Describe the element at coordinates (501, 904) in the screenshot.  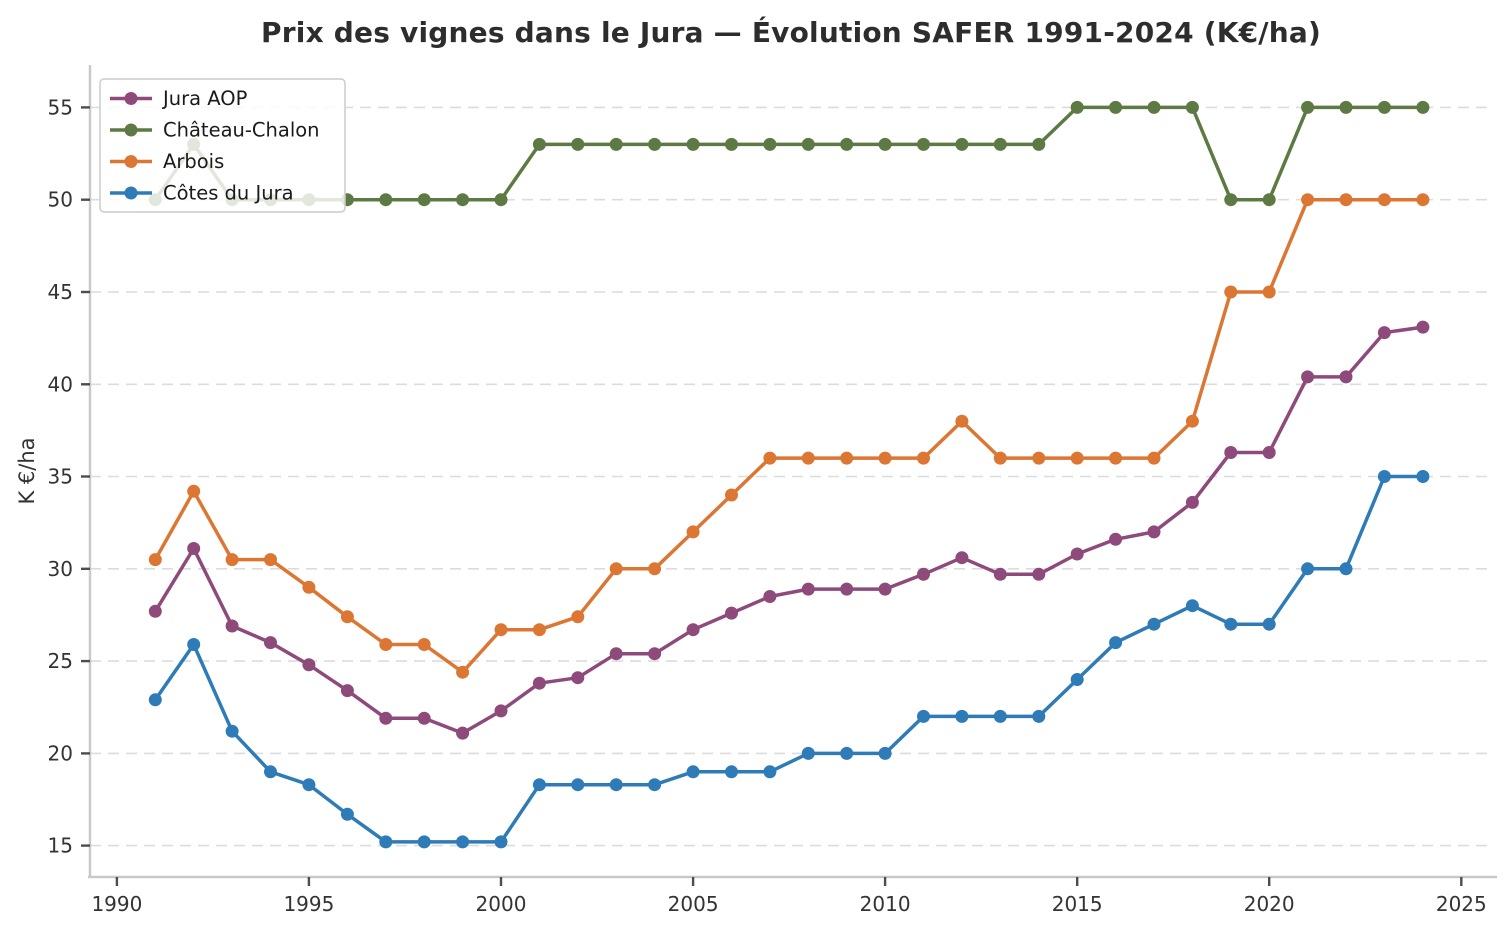
I see `x-tick-label: 2000` at that location.